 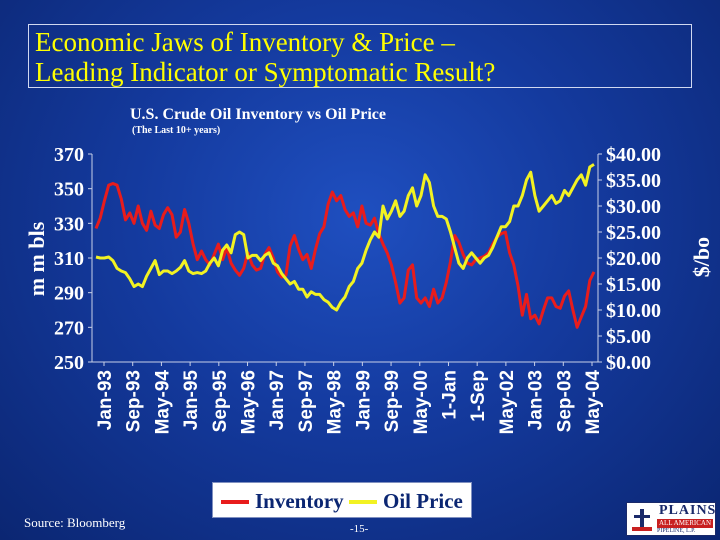 What do you see at coordinates (306, 401) in the screenshot?
I see `x-tick-label: Sep-97` at bounding box center [306, 401].